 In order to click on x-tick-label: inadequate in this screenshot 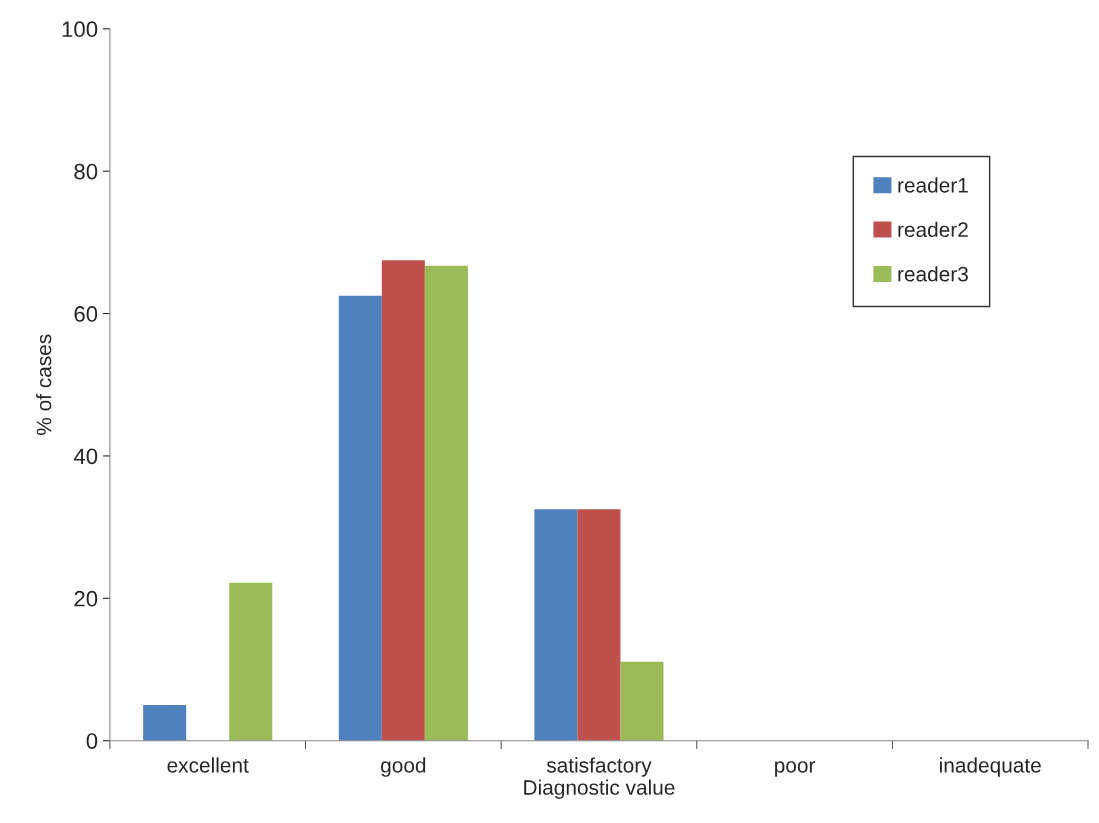, I will do `click(990, 767)`.